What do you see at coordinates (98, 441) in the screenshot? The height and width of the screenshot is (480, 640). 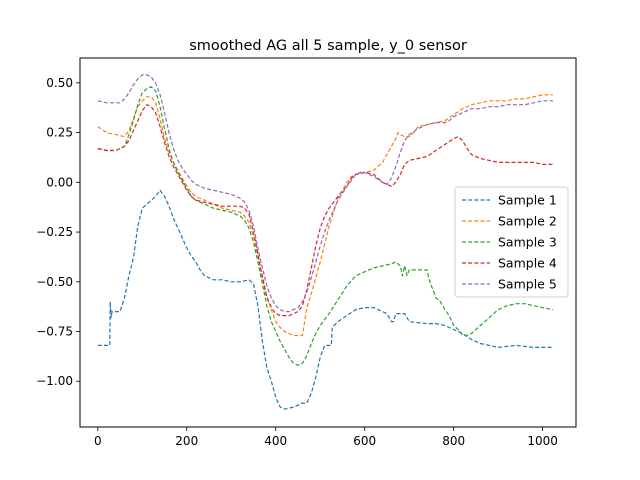 I see `x-tick-label: 0` at bounding box center [98, 441].